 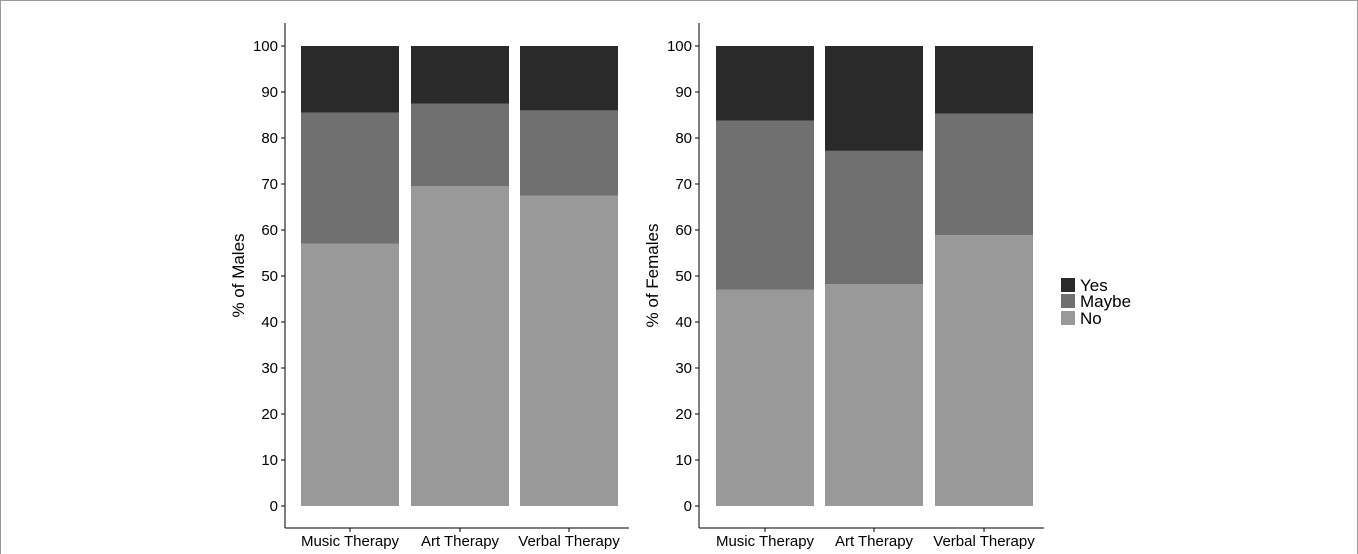 I want to click on legend-label-maybe: Maybe, so click(x=1105, y=301).